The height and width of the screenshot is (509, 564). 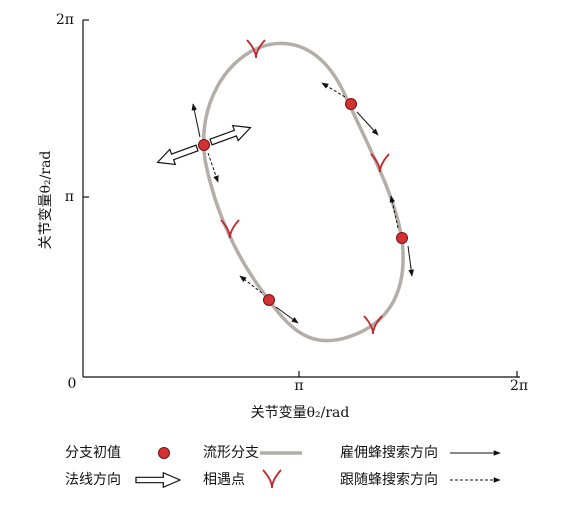 I want to click on y-tick-label: 2π, so click(x=65, y=20).